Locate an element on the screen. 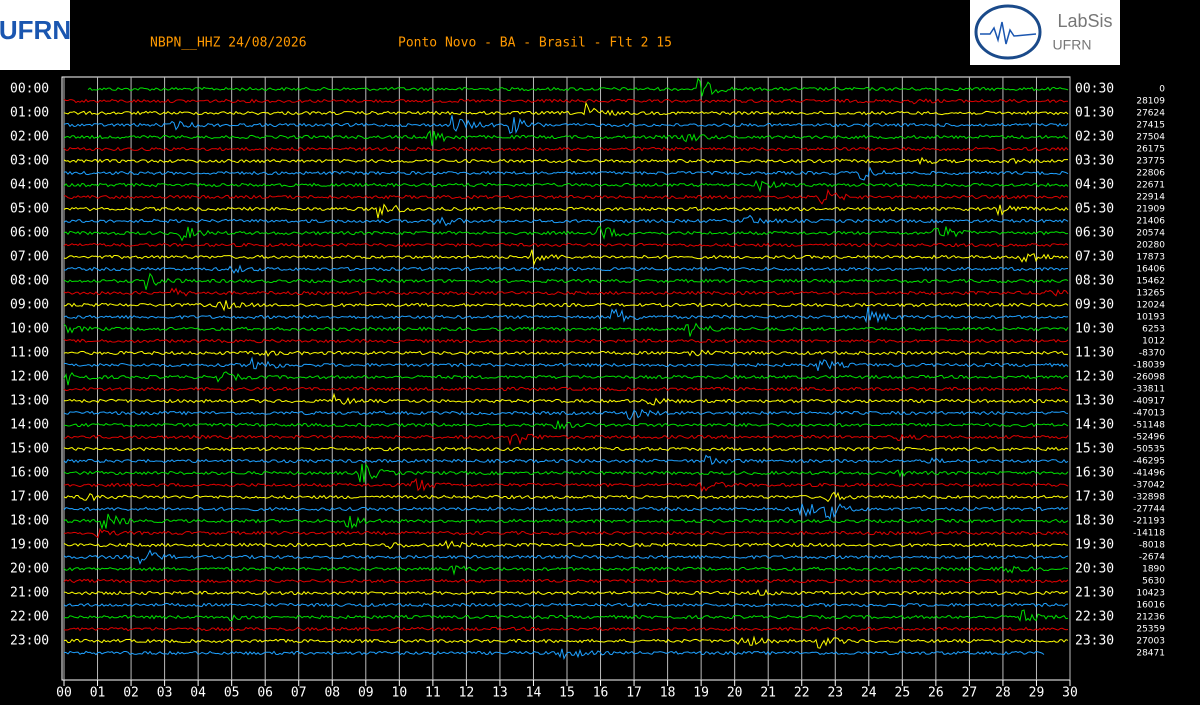  half-hour-label: 11:30 is located at coordinates (1094, 353).